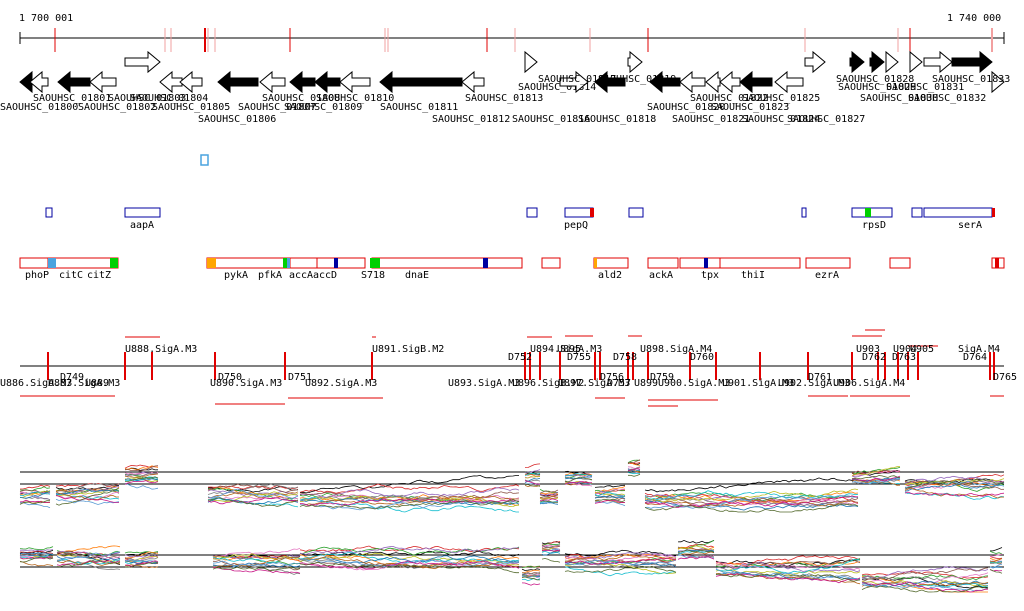 This screenshot has width=1024, height=611. I want to click on gene-label: SAOUHSC_01812, so click(471, 119).